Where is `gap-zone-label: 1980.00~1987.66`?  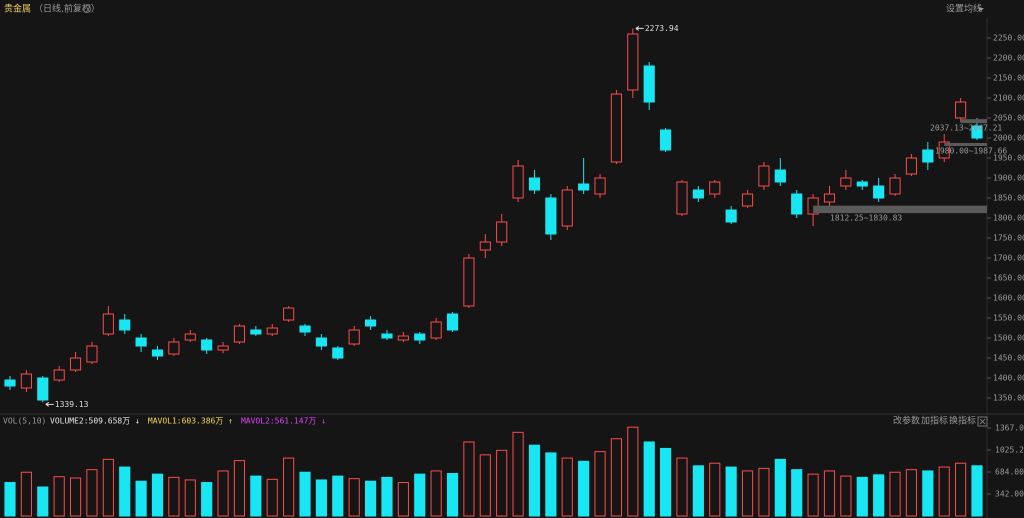
gap-zone-label: 1980.00~1987.66 is located at coordinates (971, 151).